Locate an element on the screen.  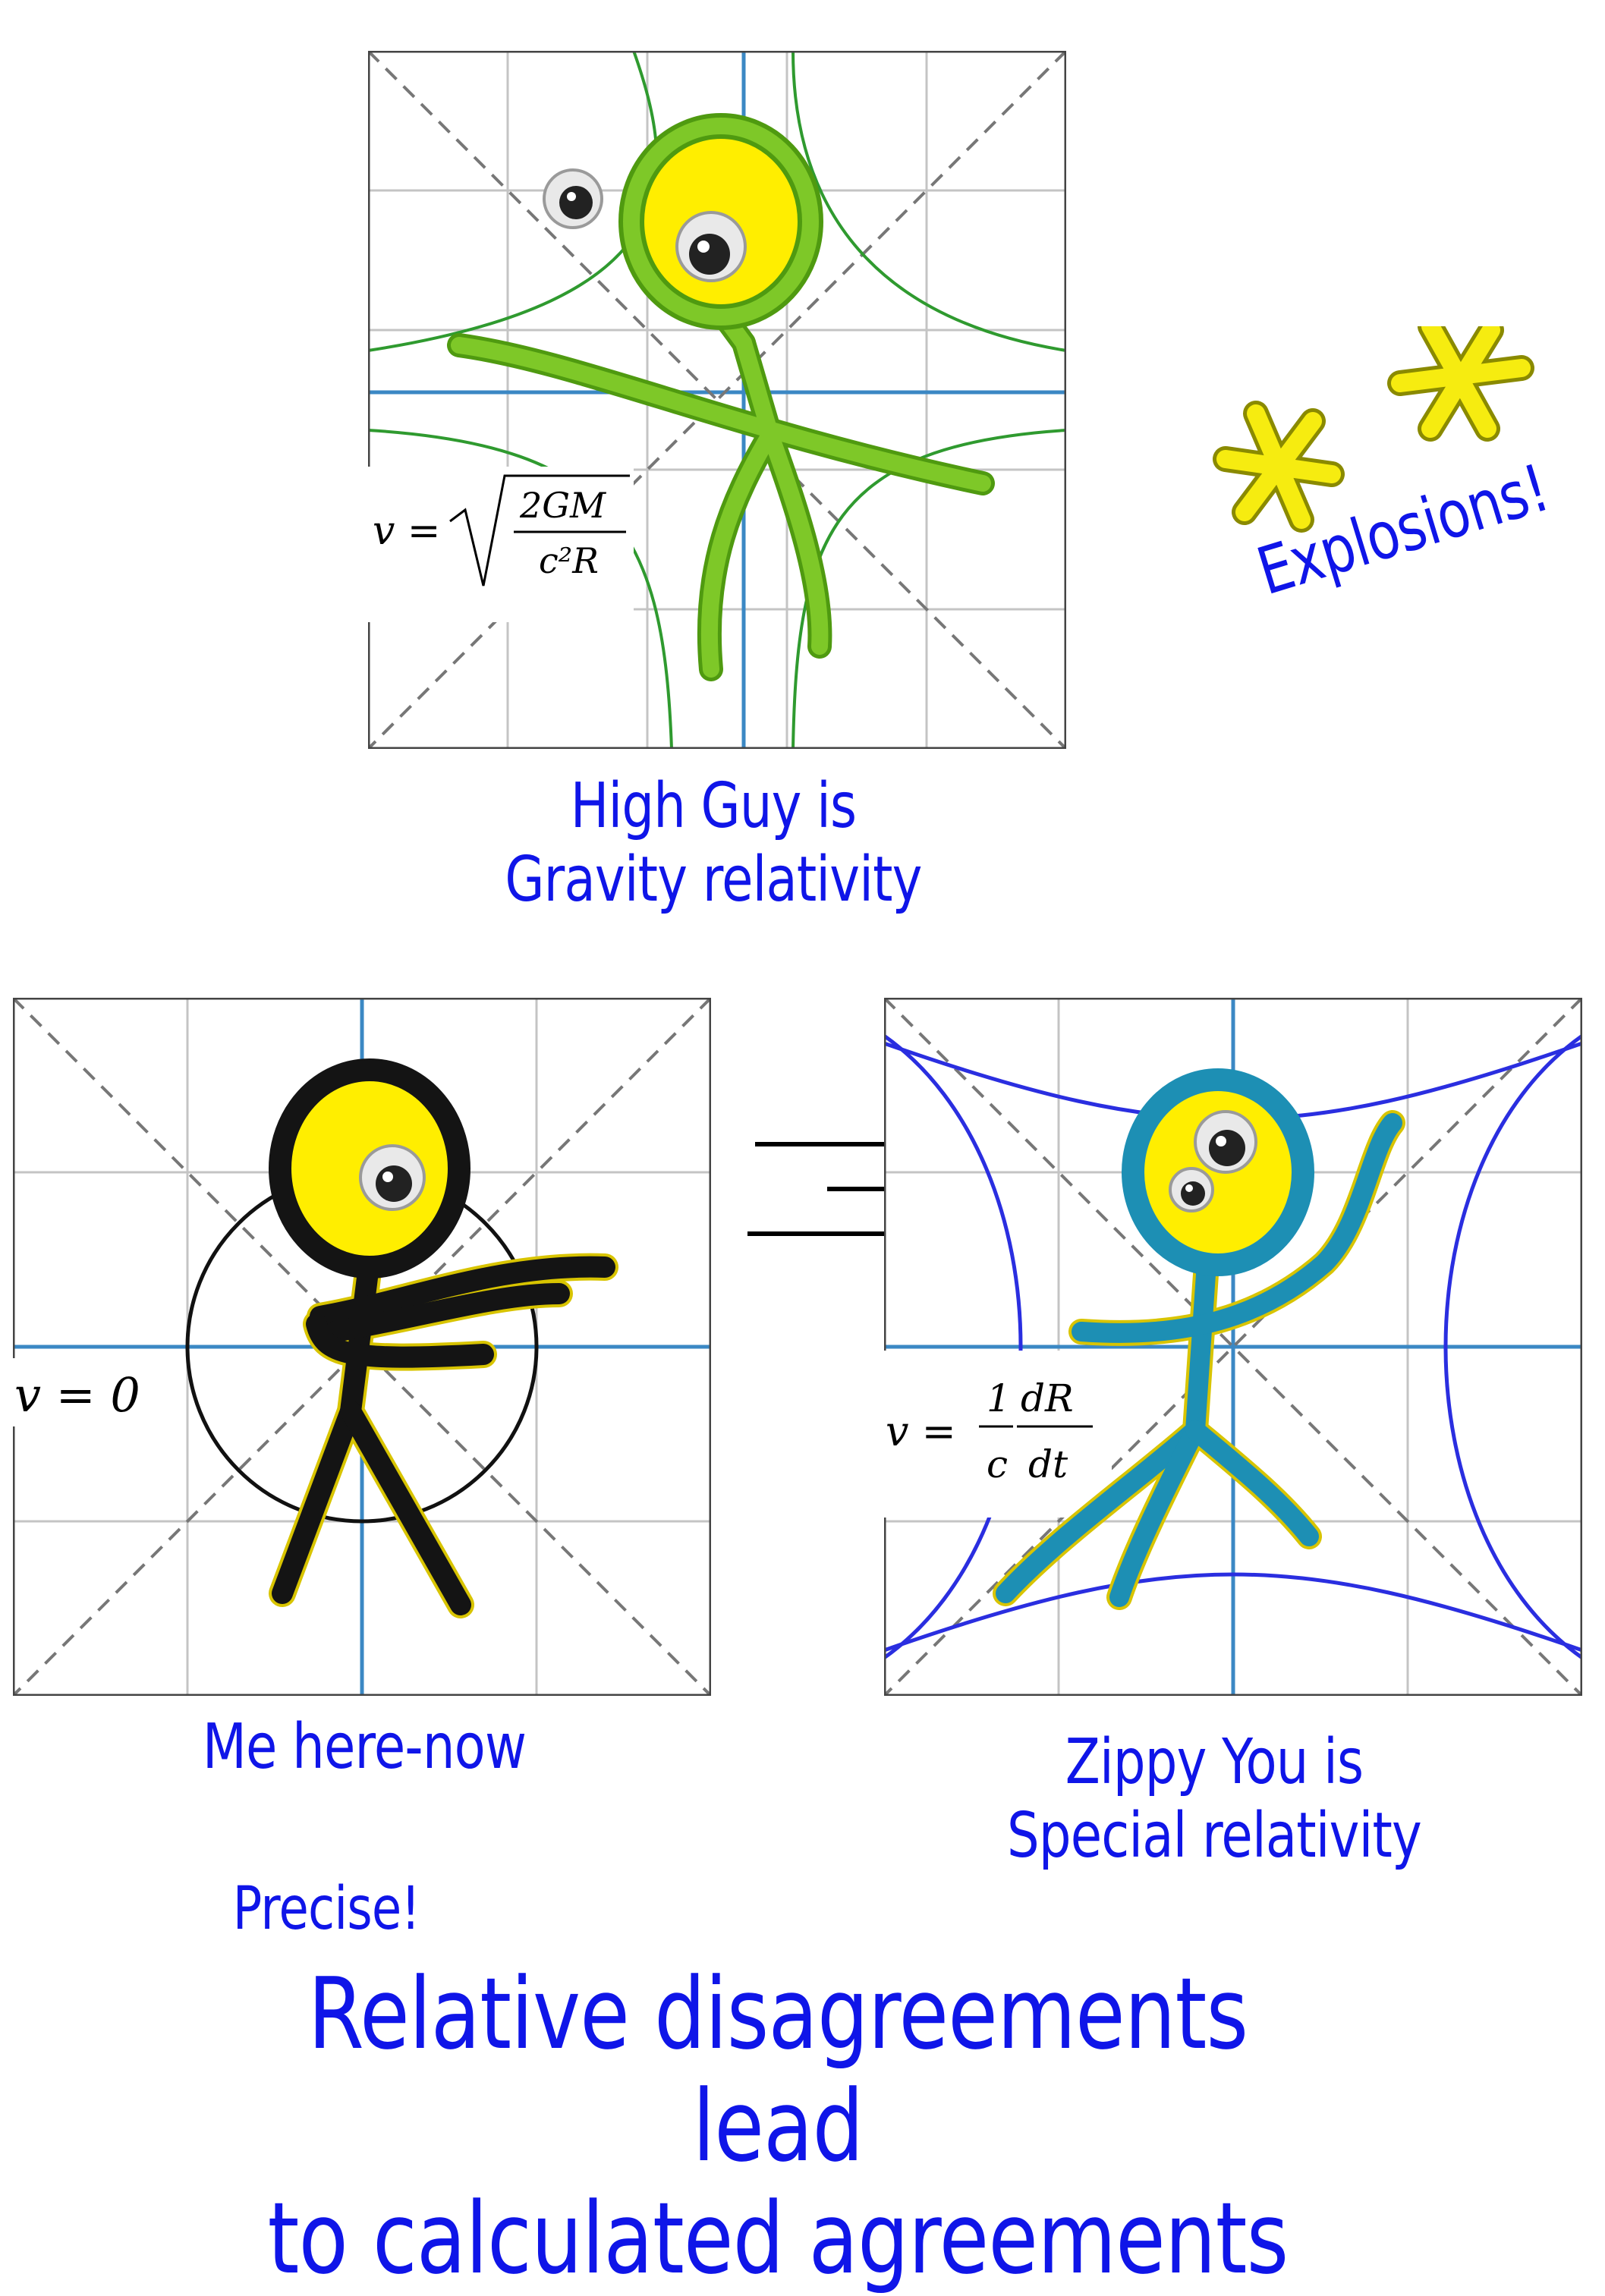
special-relativity-panel: v = 1 c dR dt is located at coordinates (1233, 1347).